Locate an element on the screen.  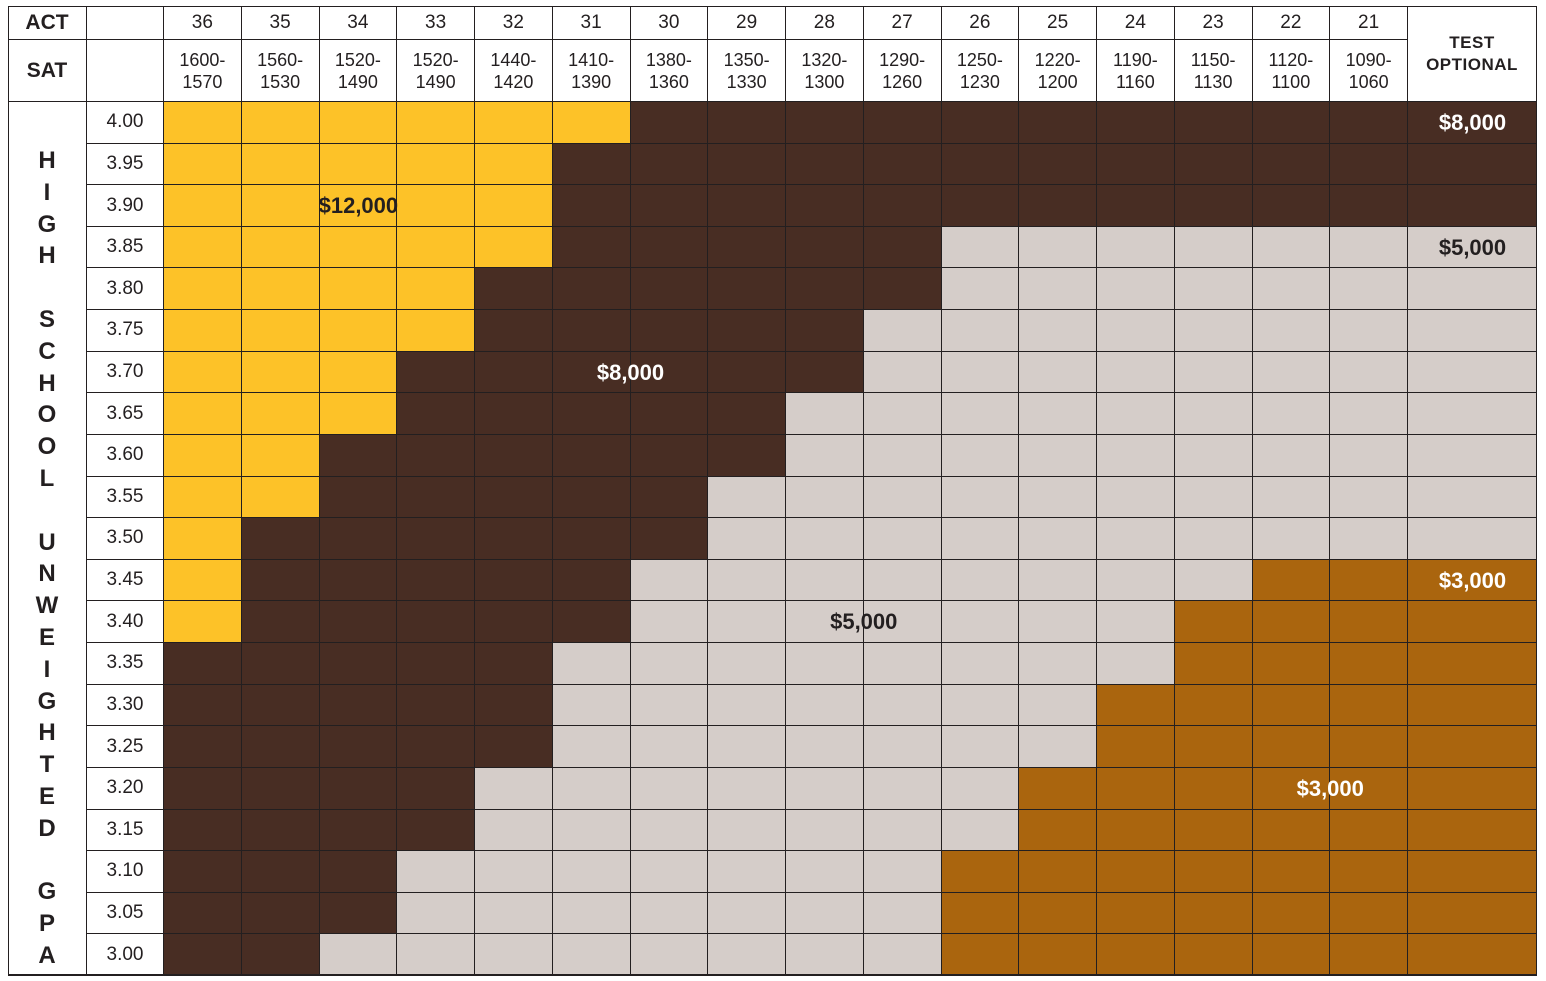
award-amount-label: $8,000 is located at coordinates (1472, 122).